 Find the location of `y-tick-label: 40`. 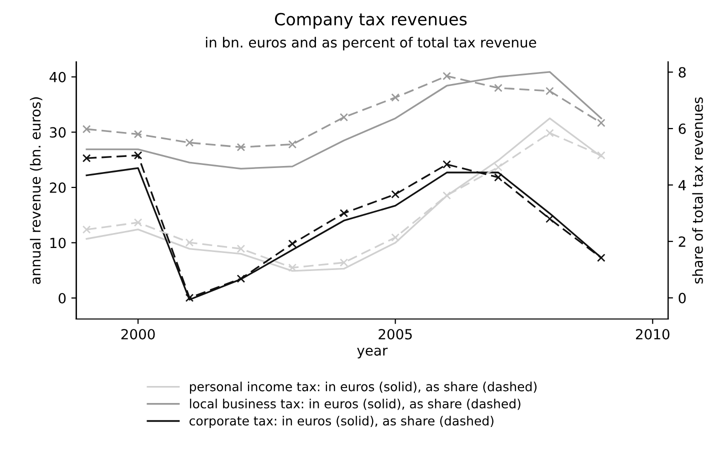

y-tick-label: 40 is located at coordinates (58, 77).